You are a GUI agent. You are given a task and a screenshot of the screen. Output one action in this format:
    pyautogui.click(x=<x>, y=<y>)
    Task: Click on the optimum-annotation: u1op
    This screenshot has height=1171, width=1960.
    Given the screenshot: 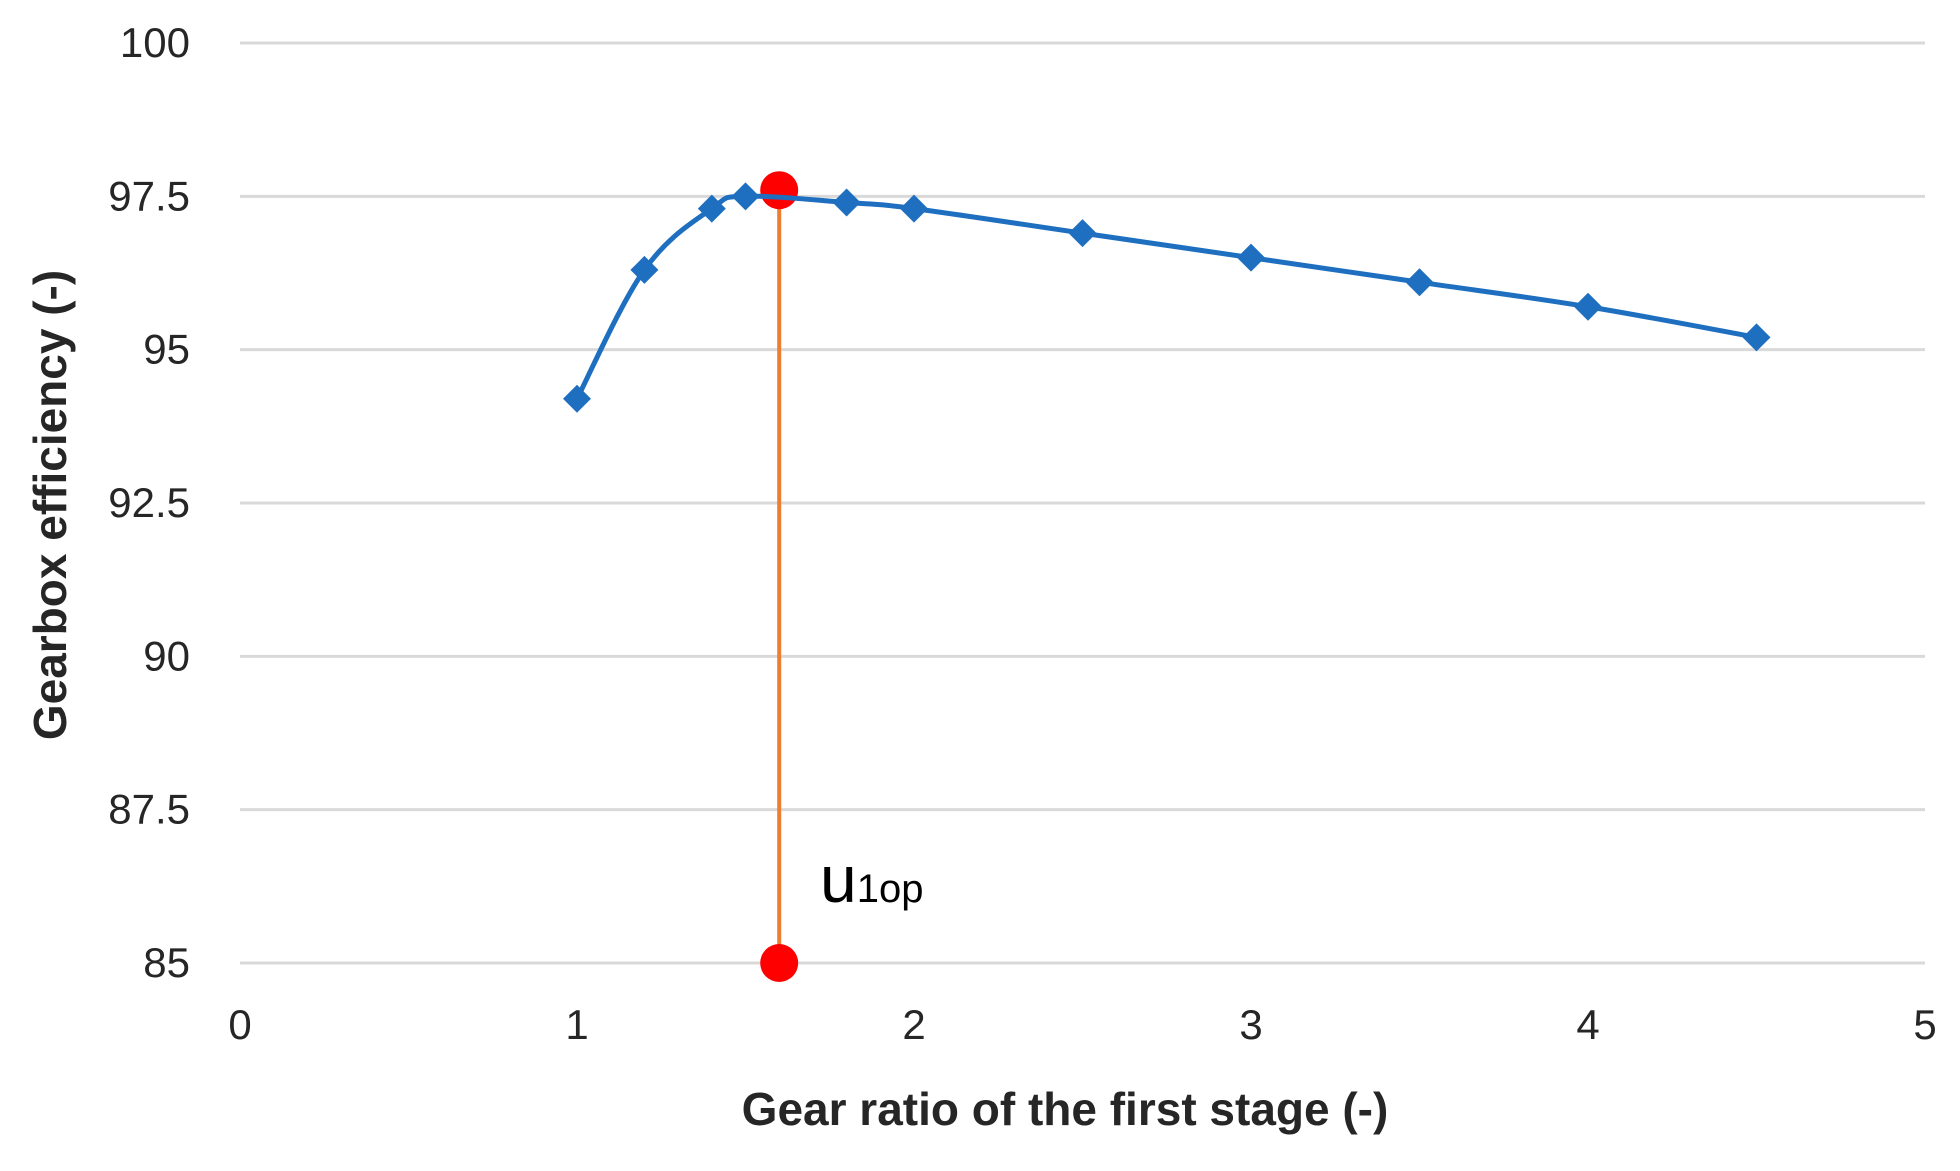 What is the action you would take?
    pyautogui.click(x=871, y=879)
    